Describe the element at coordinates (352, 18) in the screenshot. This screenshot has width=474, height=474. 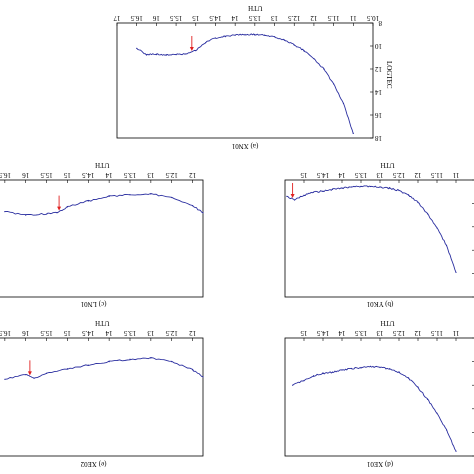
I see `x-tick-label: 11` at that location.